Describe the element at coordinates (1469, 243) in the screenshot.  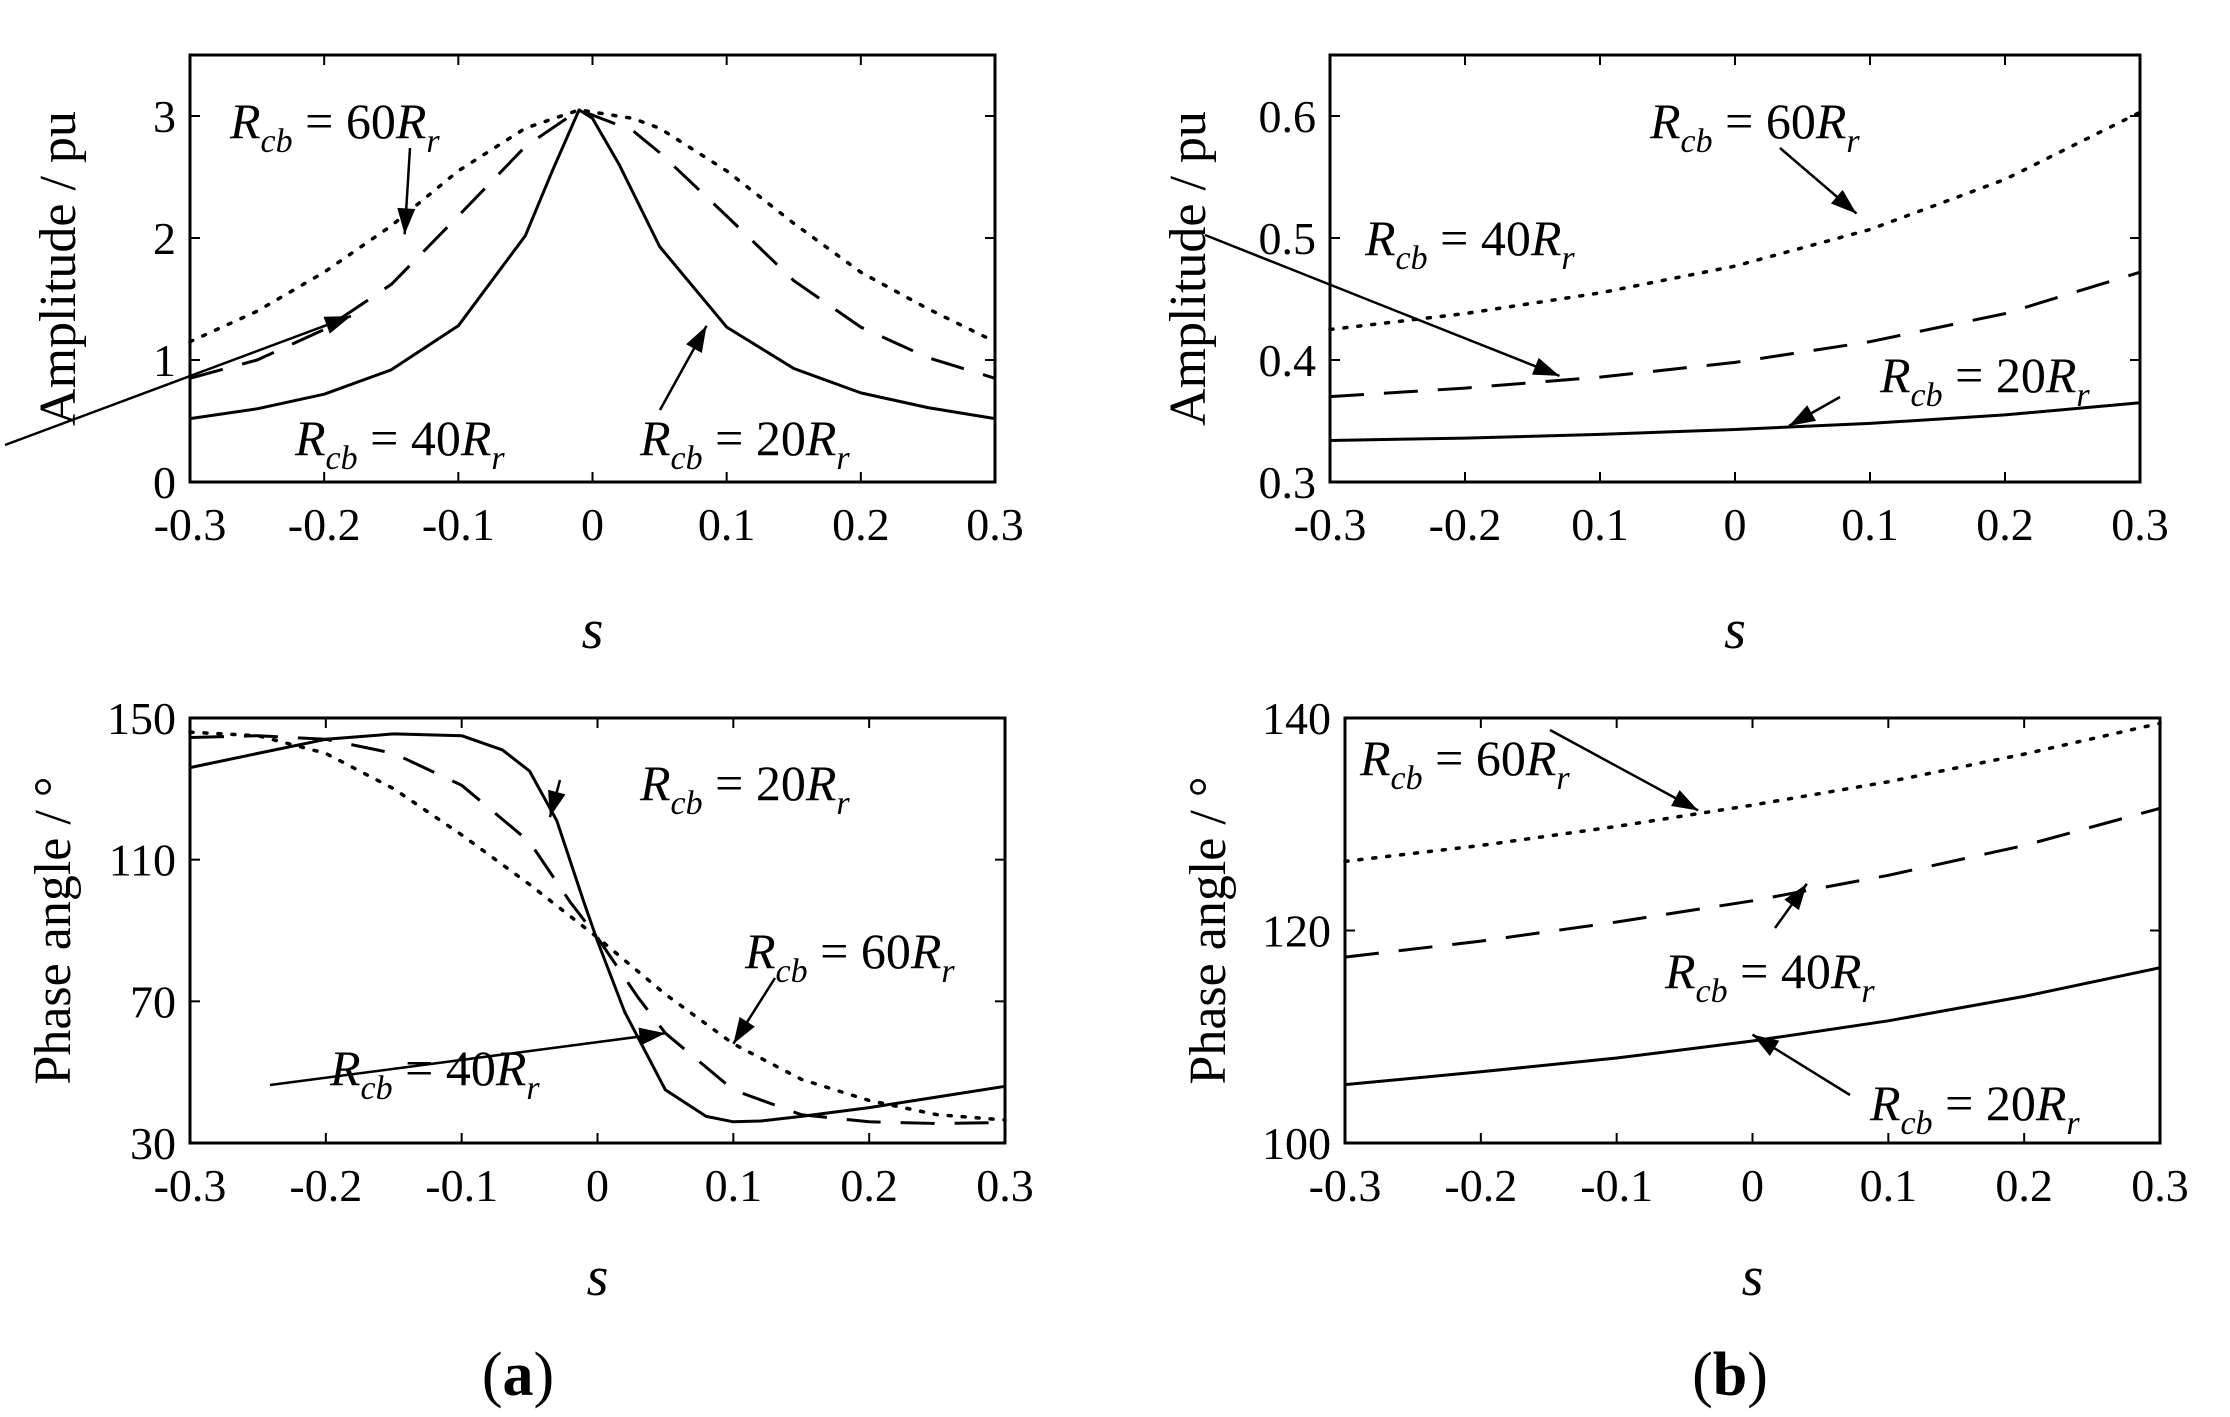
I see `annotation-b-amp-1-label: Rcb = 40Rr` at that location.